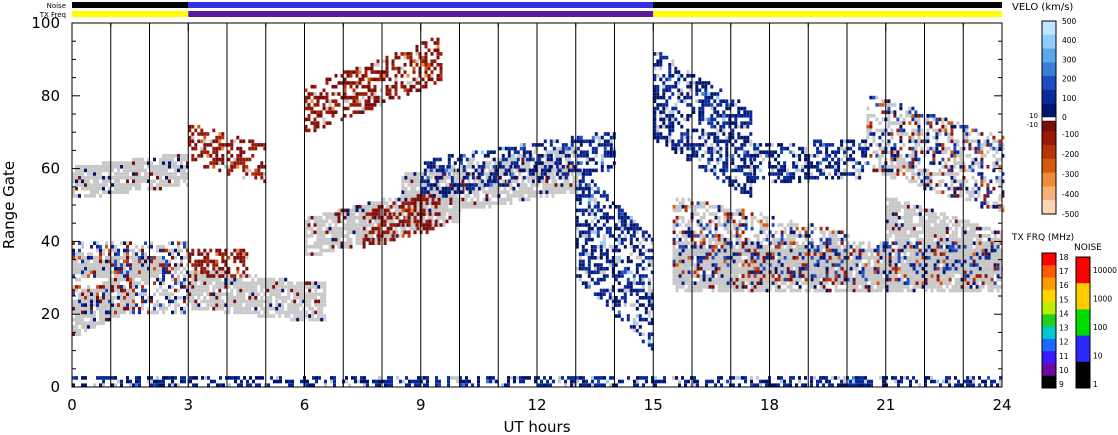 This screenshot has height=435, width=1118. What do you see at coordinates (52, 15) in the screenshot?
I see `txfreq-strip-label: TX Freq` at bounding box center [52, 15].